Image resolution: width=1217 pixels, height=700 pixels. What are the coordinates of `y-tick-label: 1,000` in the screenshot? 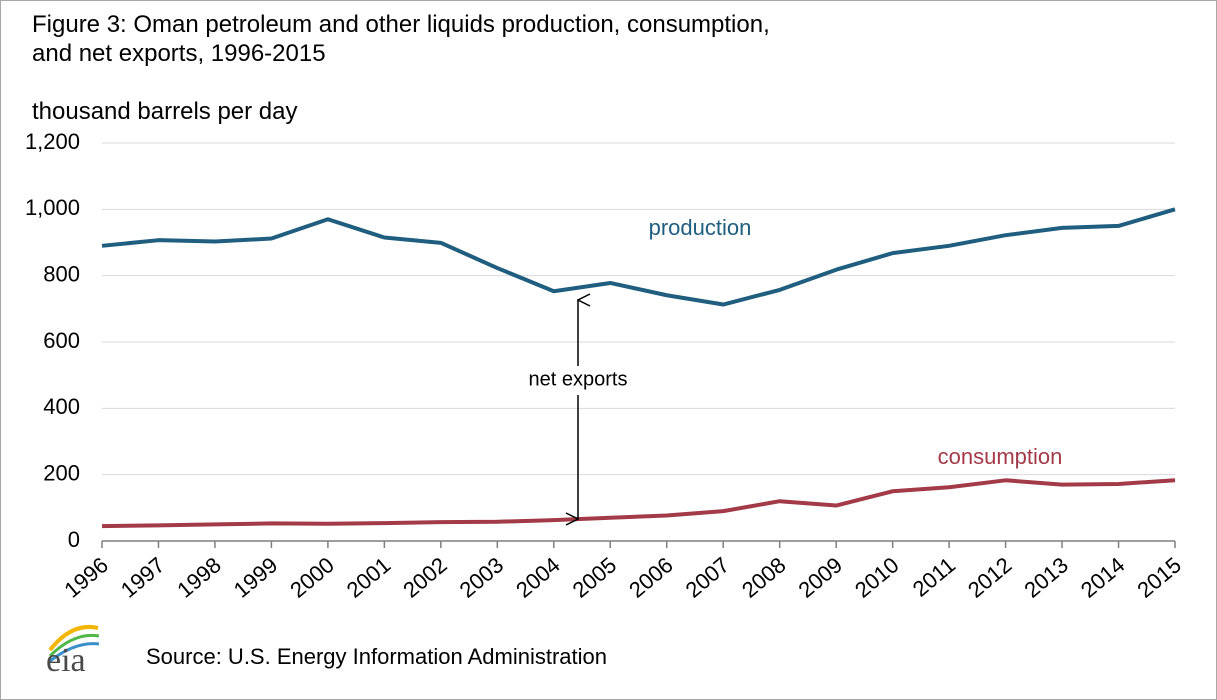 It's located at (52, 207).